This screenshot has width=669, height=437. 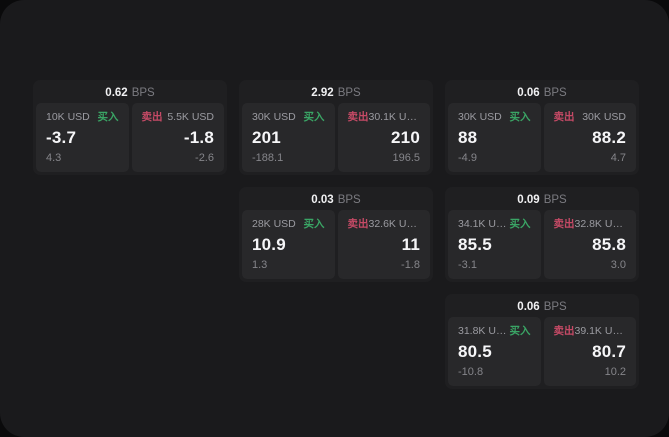 What do you see at coordinates (410, 265) in the screenshot?
I see `sell-delta: -1.8` at bounding box center [410, 265].